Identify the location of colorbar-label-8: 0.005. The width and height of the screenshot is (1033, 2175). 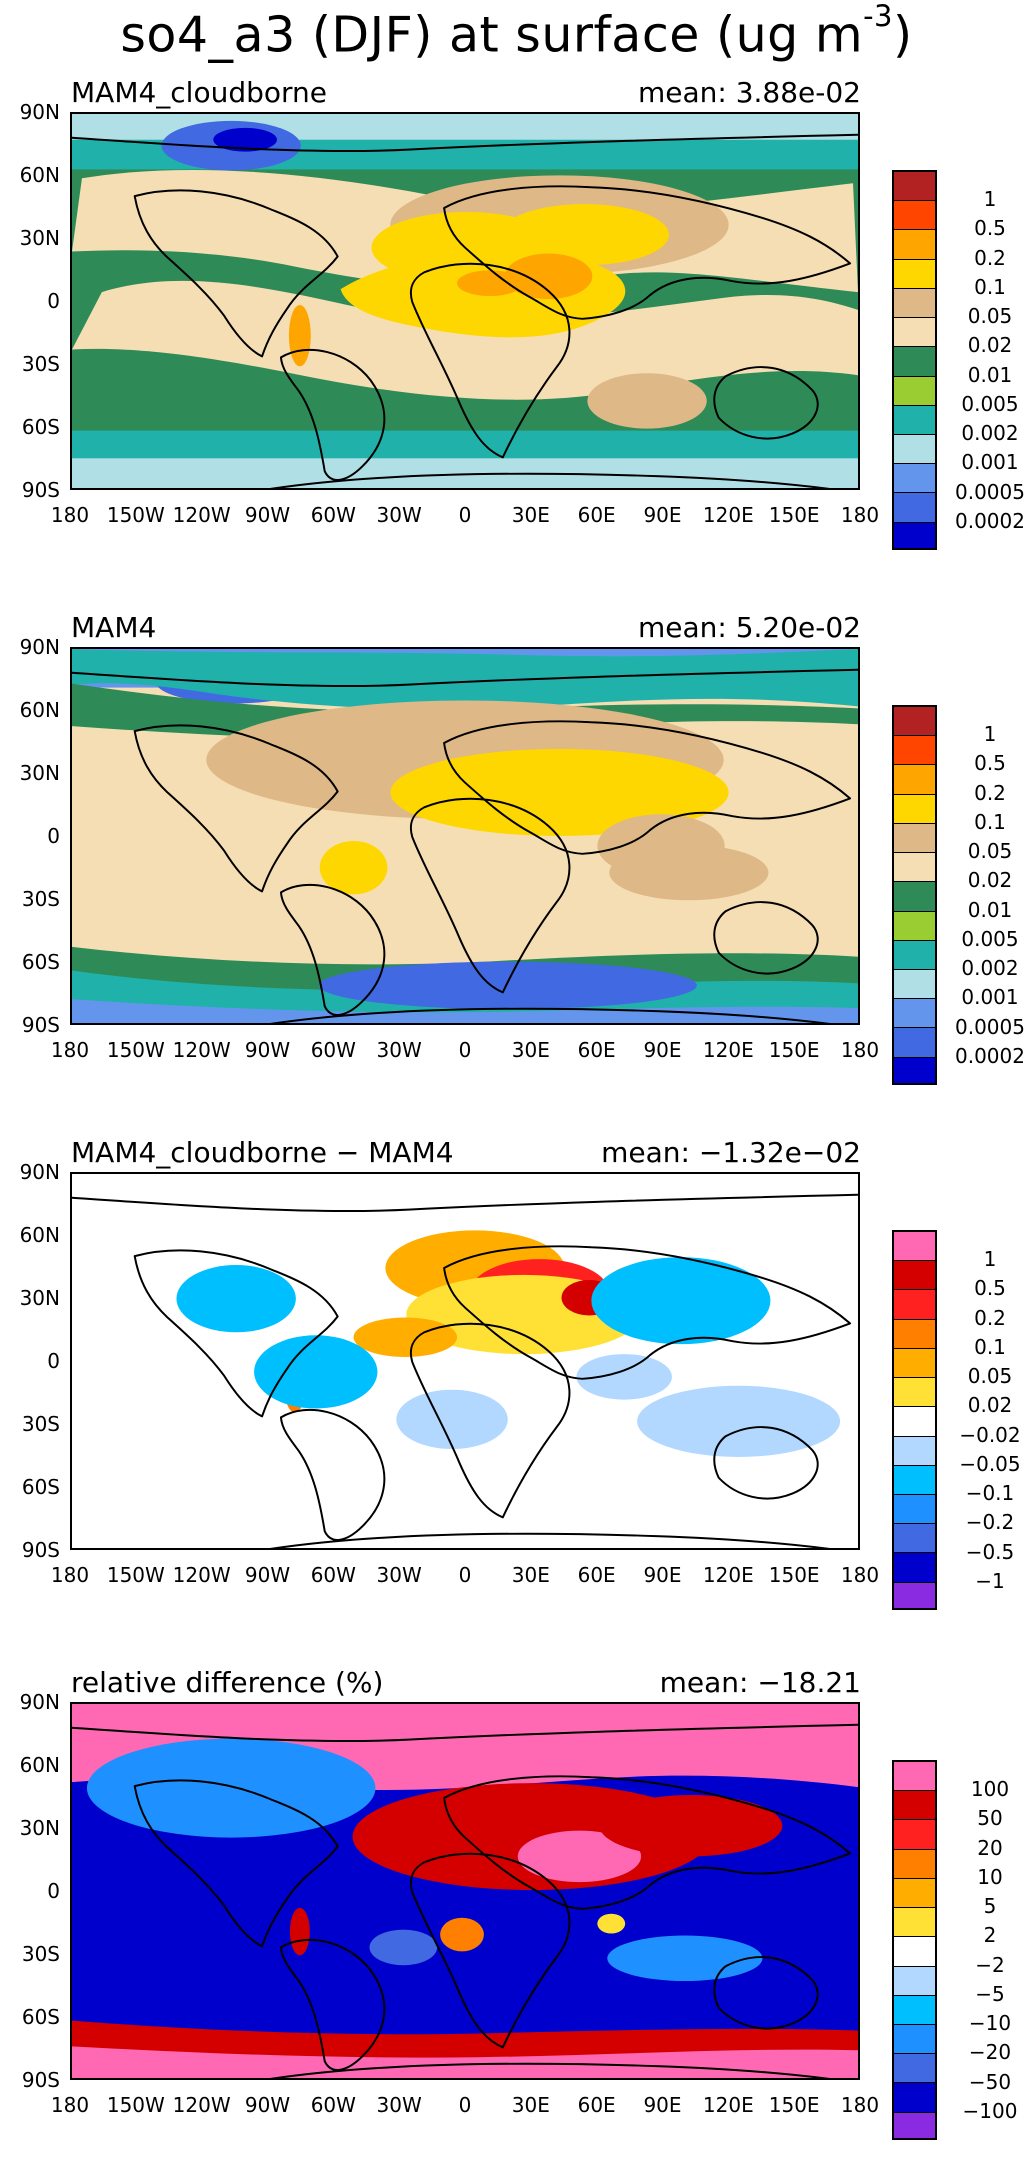
(990, 938).